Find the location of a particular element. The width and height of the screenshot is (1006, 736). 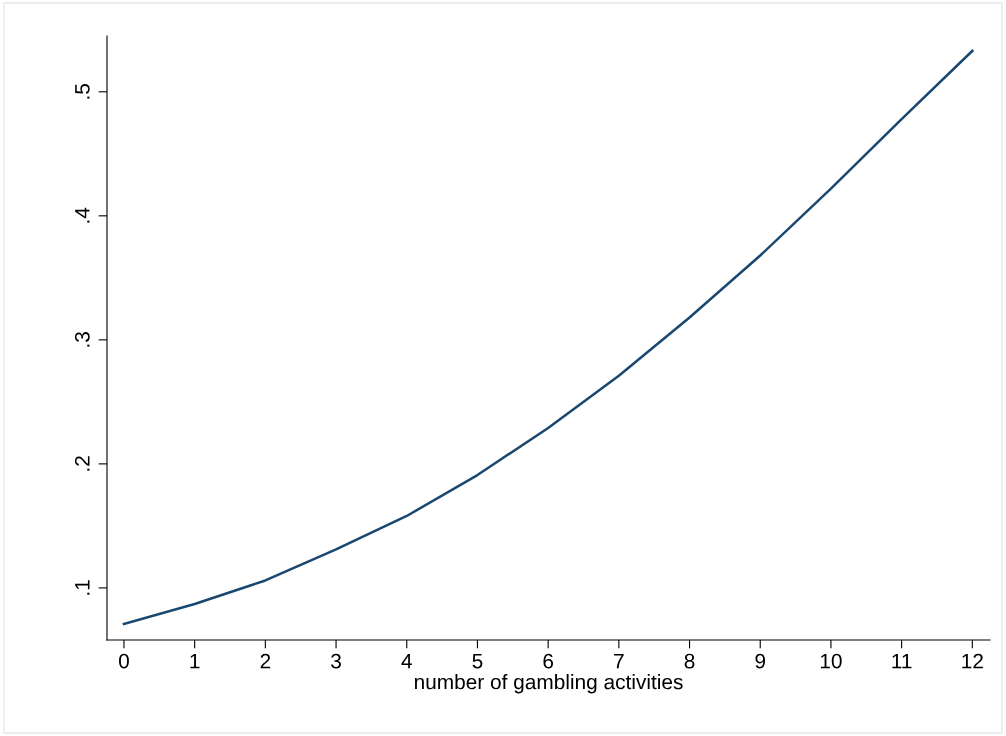

x-tick-label: 5 is located at coordinates (477, 661).